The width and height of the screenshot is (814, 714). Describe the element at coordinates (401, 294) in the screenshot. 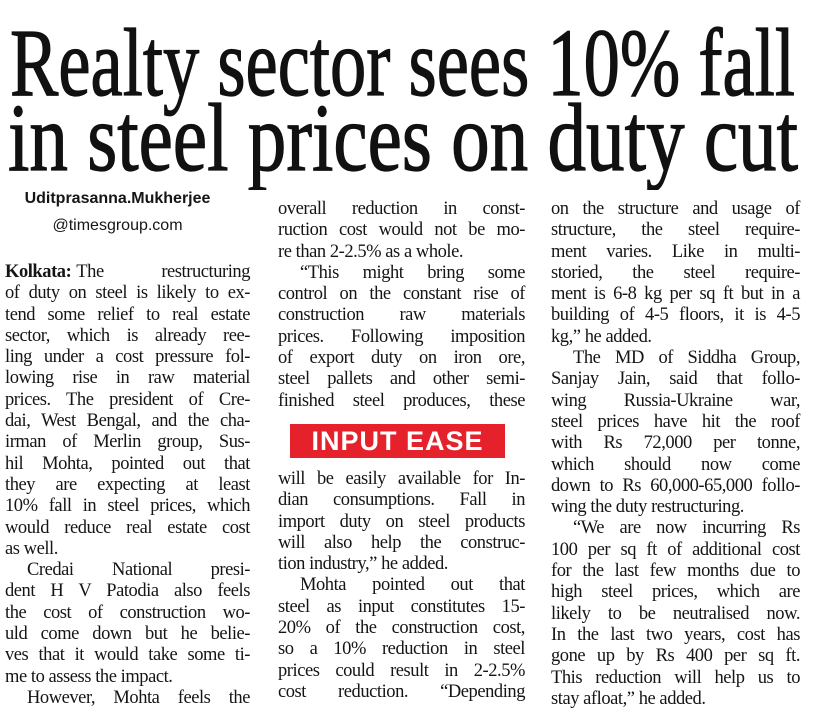

I see `text-line: control on the constant rise of` at that location.